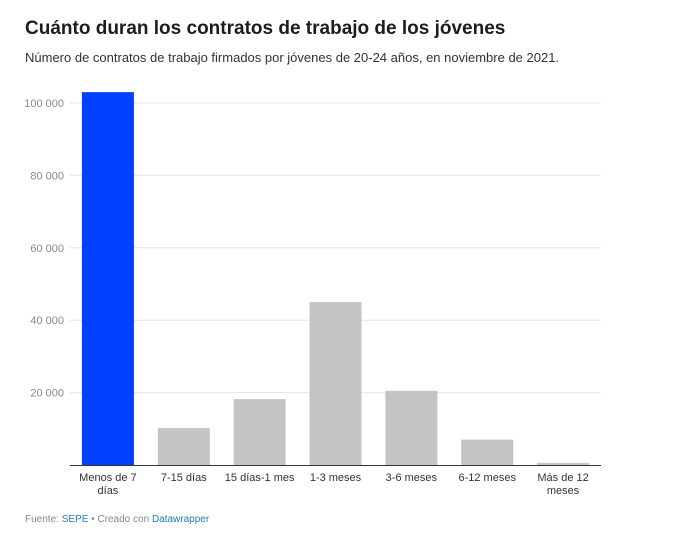  Describe the element at coordinates (47, 321) in the screenshot. I see `y-tick-label: 40 000` at that location.